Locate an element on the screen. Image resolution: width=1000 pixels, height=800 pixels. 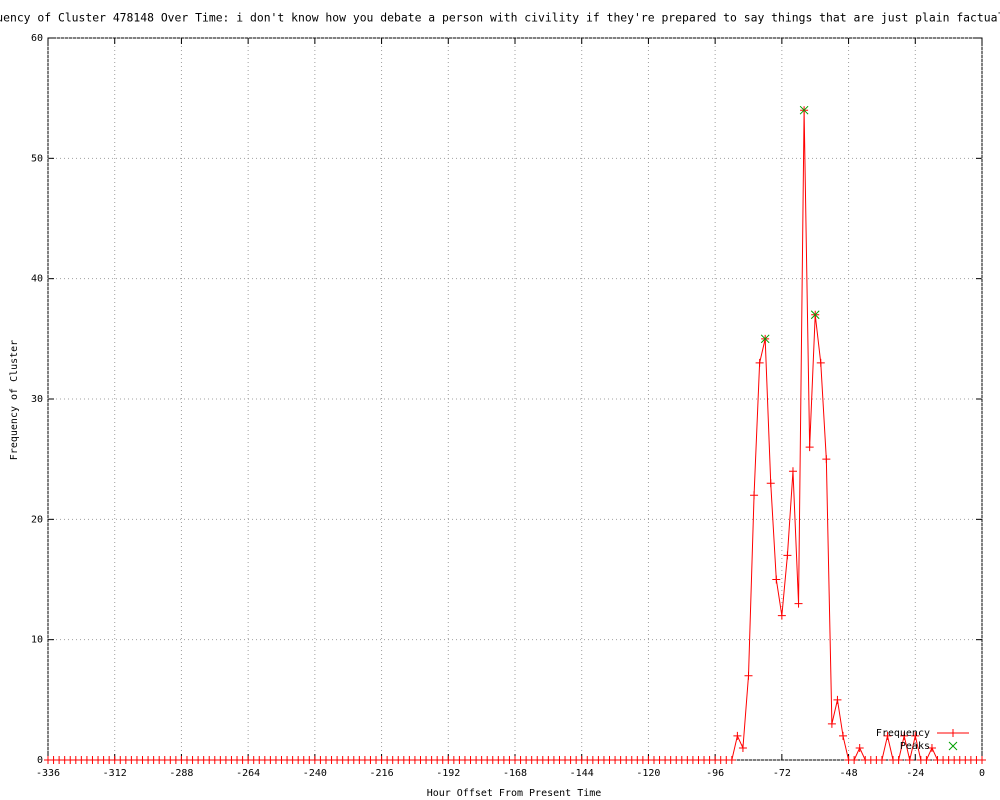
y-axis-label: Frequency of Cluster is located at coordinates (14, 400).